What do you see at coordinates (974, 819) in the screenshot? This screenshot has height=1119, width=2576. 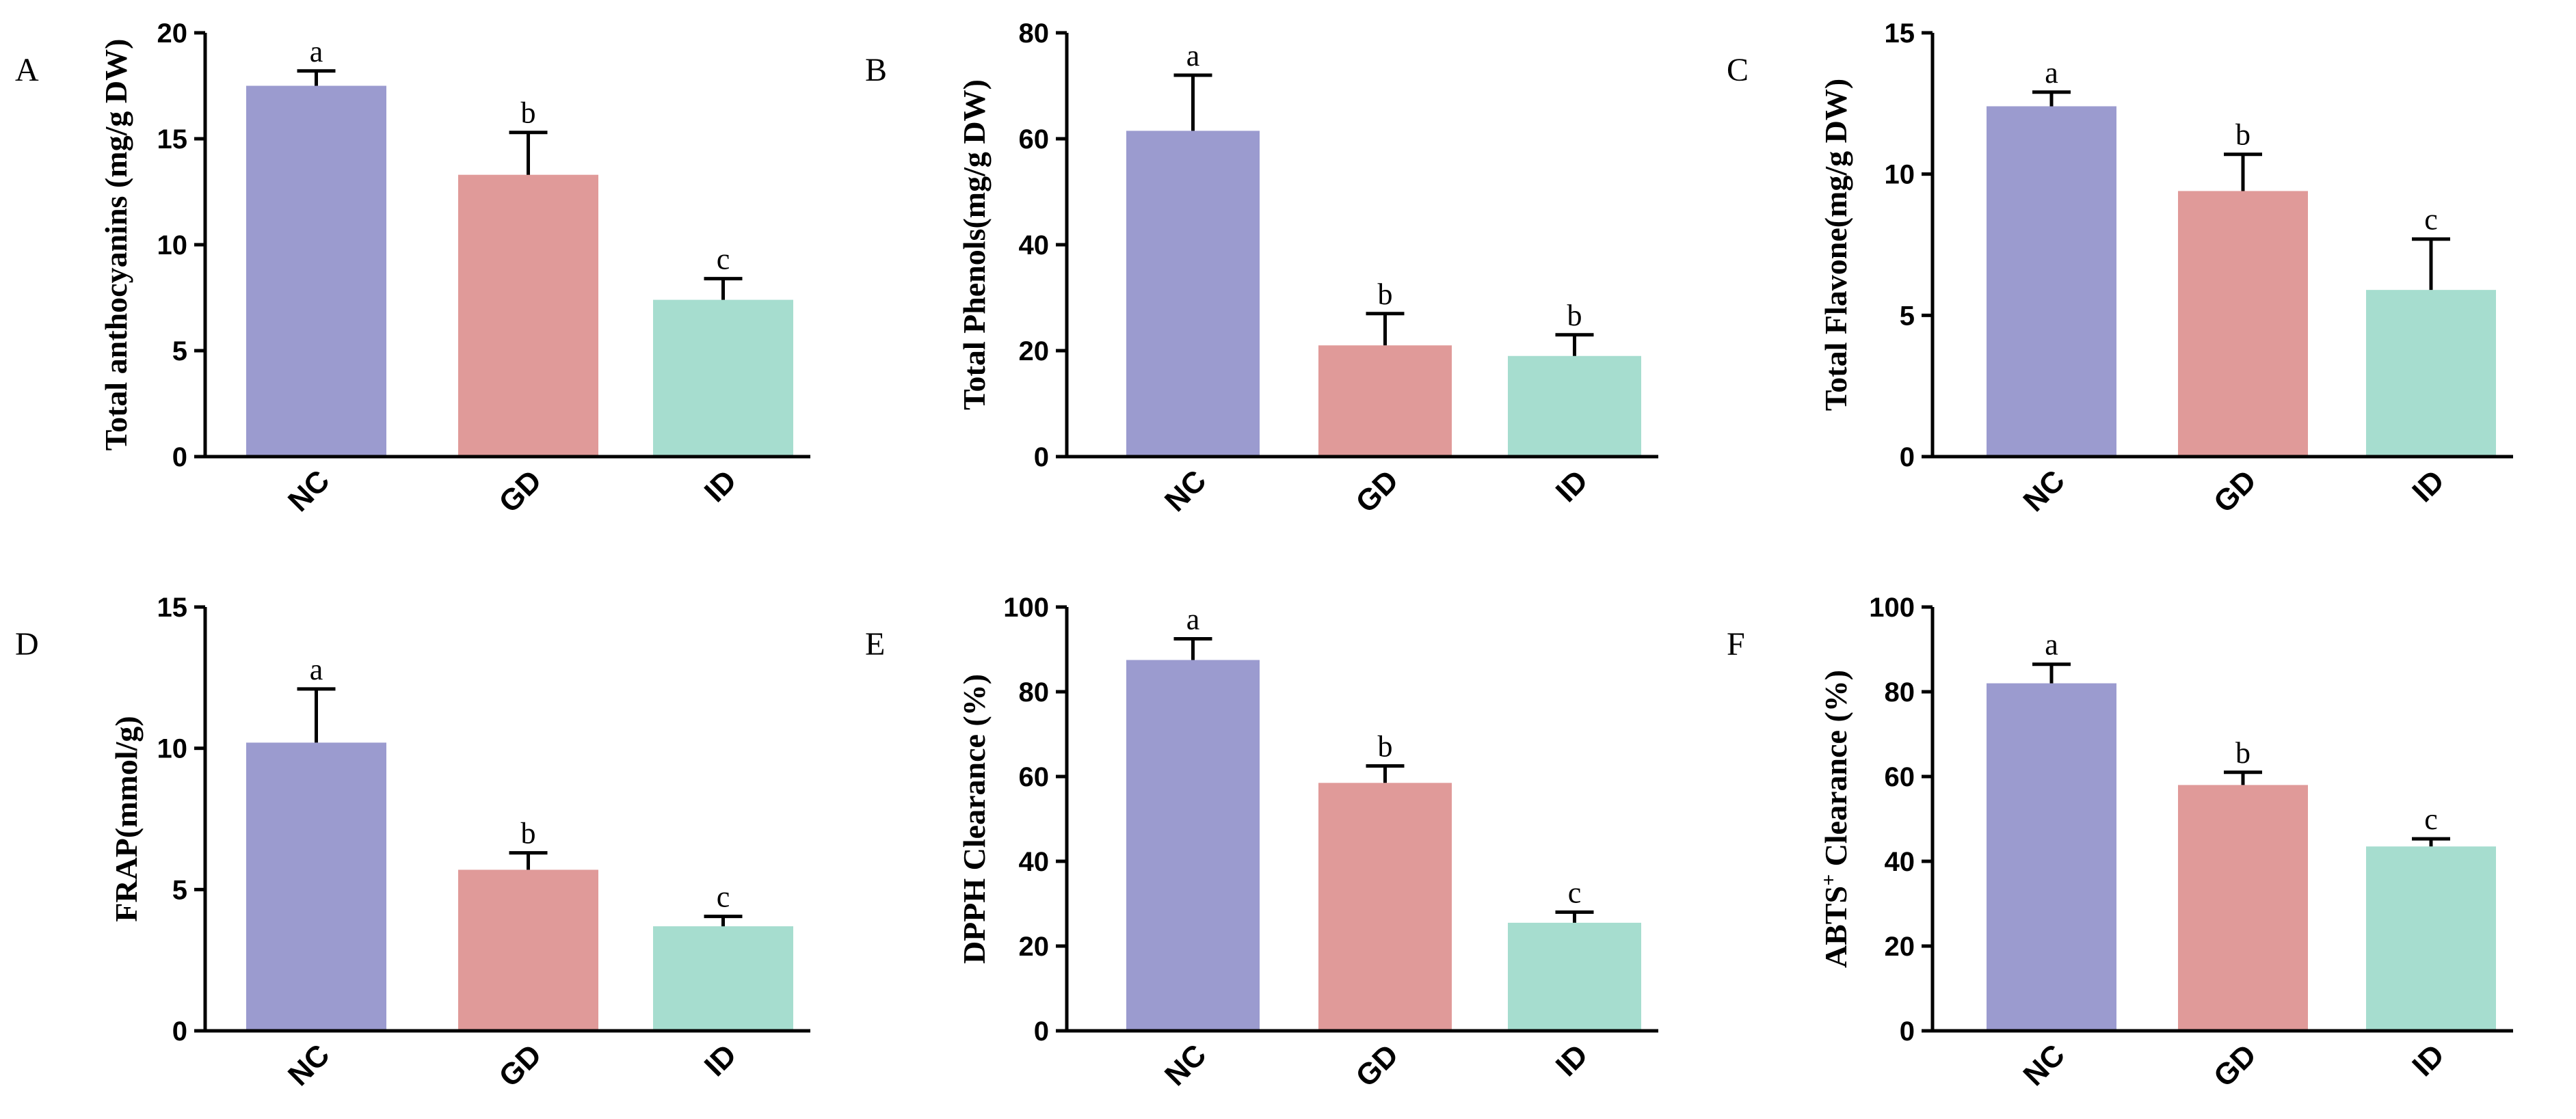 I see `y-axis-title: DPPH Clearance (%)` at bounding box center [974, 819].